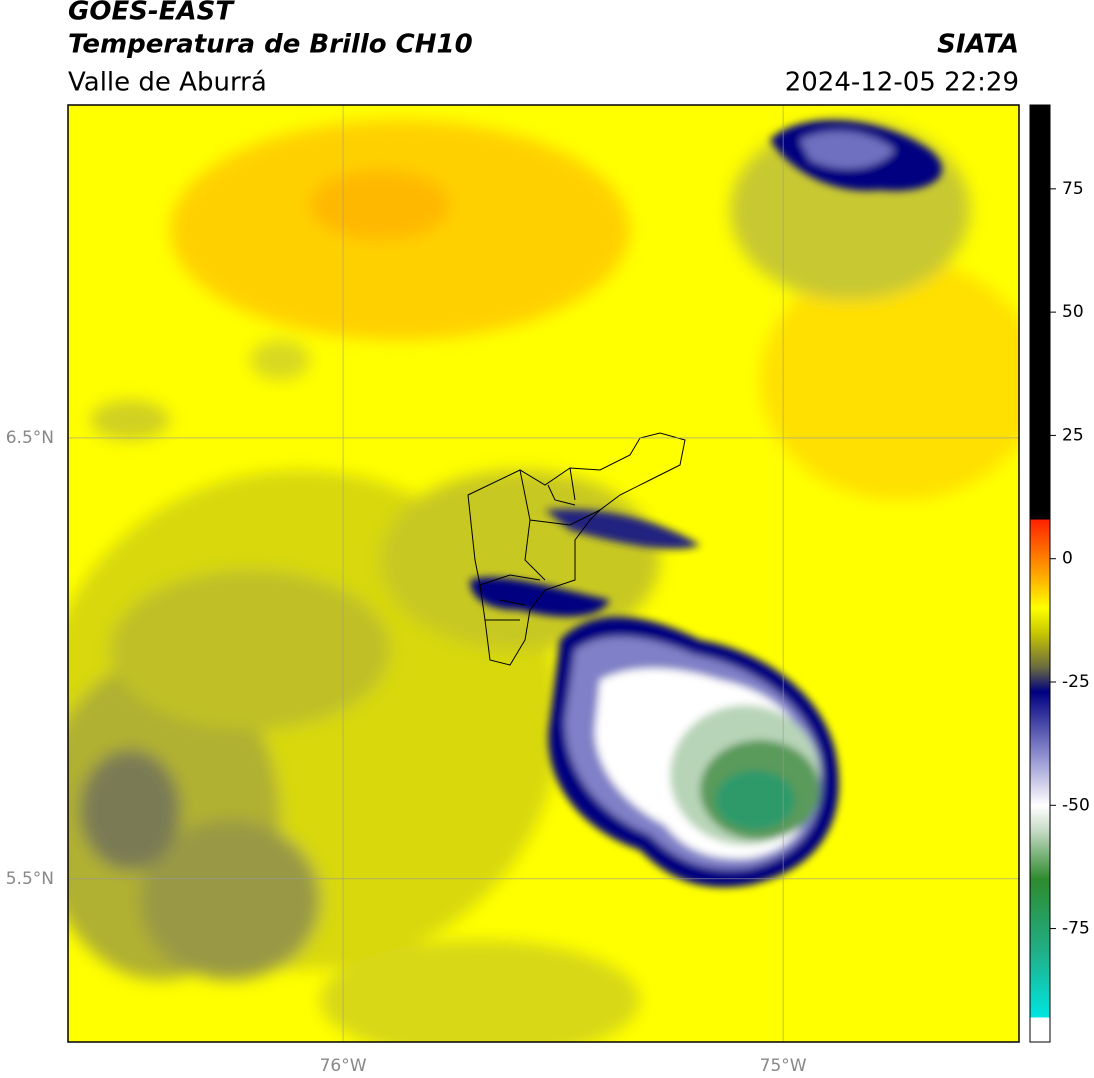  What do you see at coordinates (576, 549) in the screenshot?
I see `municipality-borders` at bounding box center [576, 549].